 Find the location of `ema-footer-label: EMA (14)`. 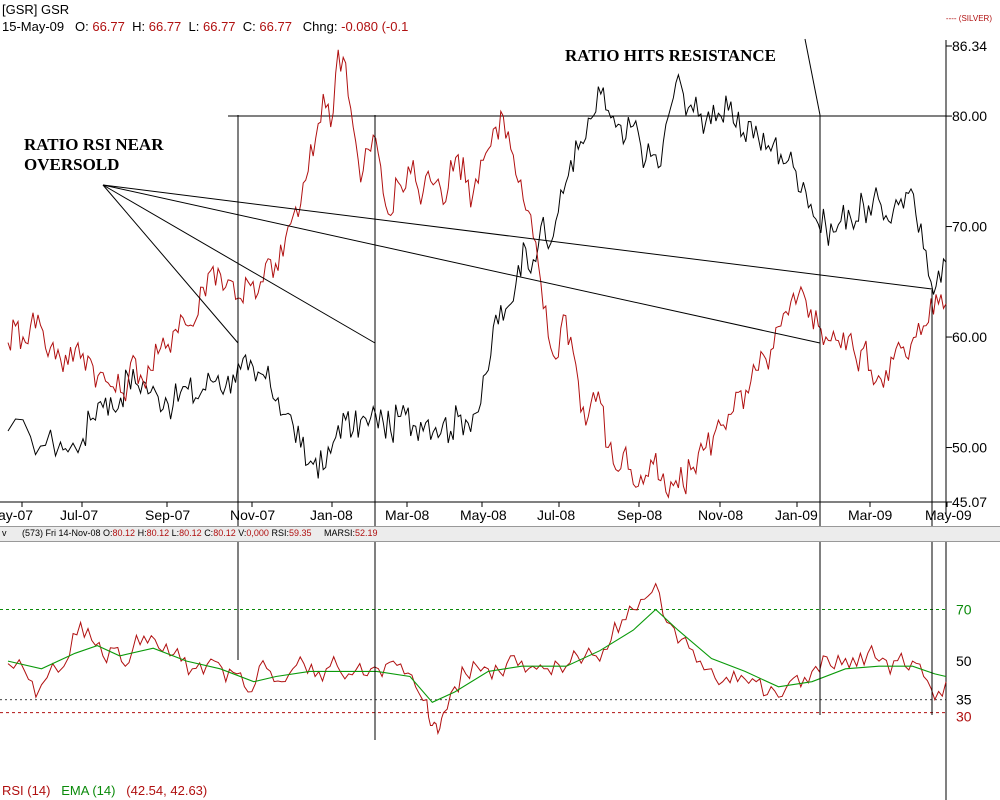

ema-footer-label: EMA (14) is located at coordinates (88, 790).